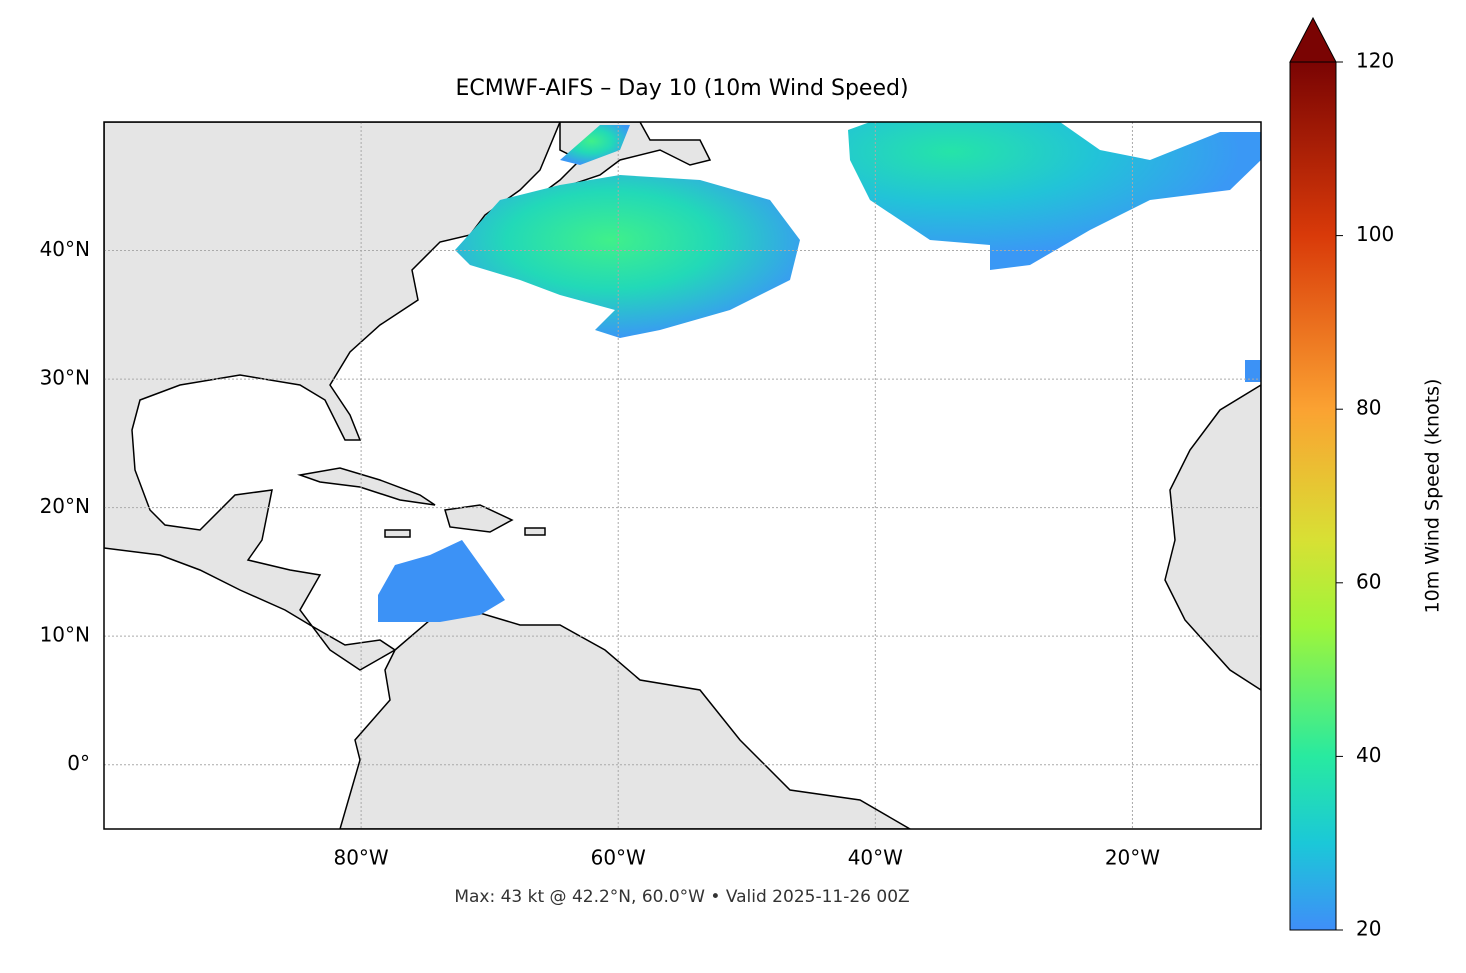 The height and width of the screenshot is (973, 1466). I want to click on hispaniola, so click(479, 518).